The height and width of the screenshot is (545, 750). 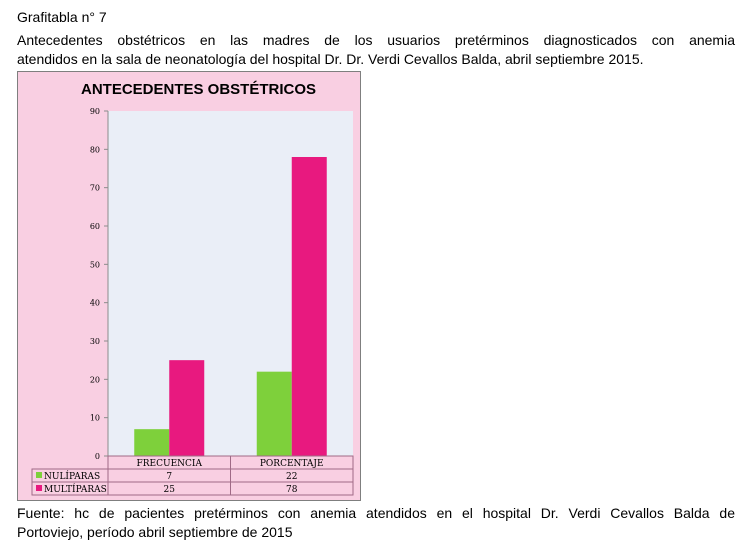 What do you see at coordinates (95, 226) in the screenshot?
I see `y-tick-label-6: 60` at bounding box center [95, 226].